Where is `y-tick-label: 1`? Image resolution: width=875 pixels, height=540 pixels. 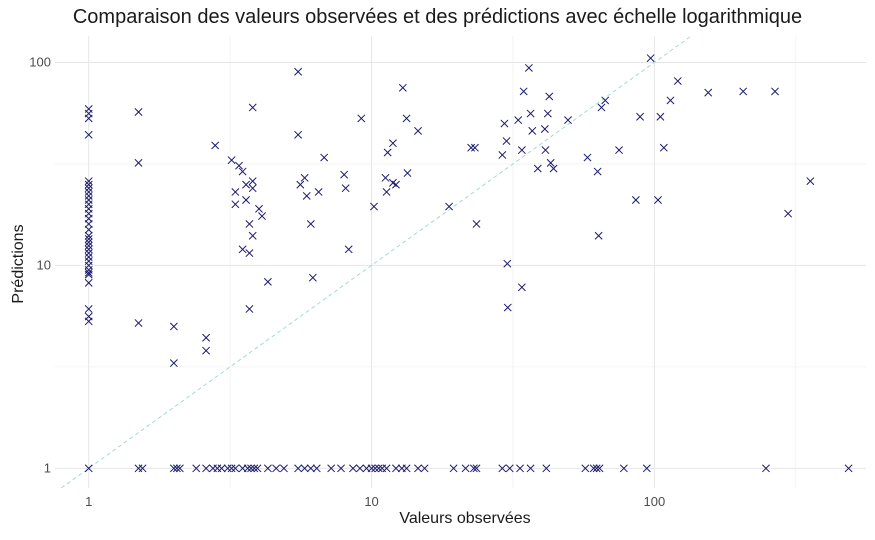 y-tick-label: 1 is located at coordinates (47, 467).